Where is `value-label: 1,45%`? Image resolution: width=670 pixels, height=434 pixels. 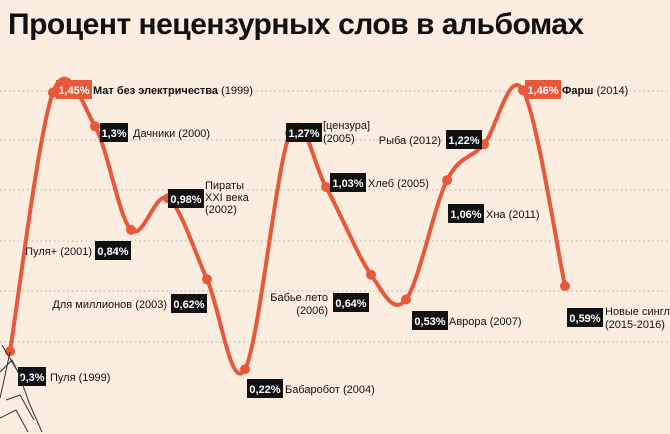 value-label: 1,45% is located at coordinates (73, 91).